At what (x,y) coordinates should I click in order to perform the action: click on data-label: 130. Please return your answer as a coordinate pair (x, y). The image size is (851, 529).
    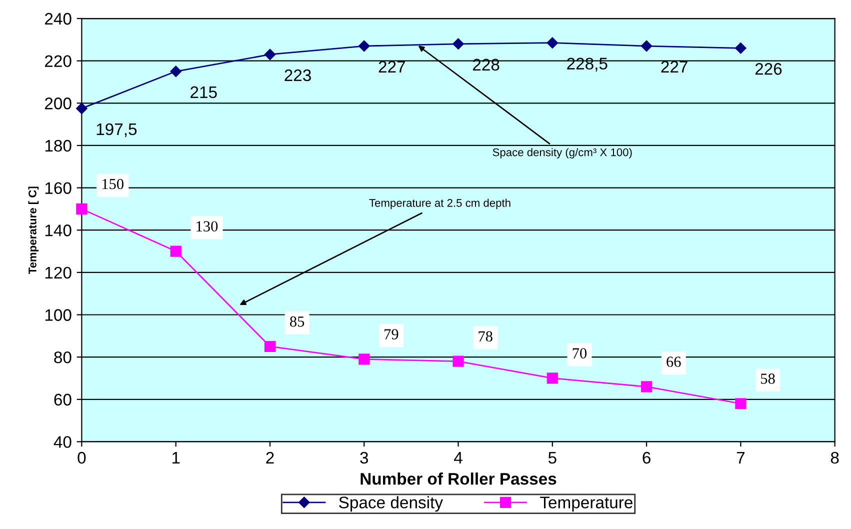
    Looking at the image, I should click on (207, 226).